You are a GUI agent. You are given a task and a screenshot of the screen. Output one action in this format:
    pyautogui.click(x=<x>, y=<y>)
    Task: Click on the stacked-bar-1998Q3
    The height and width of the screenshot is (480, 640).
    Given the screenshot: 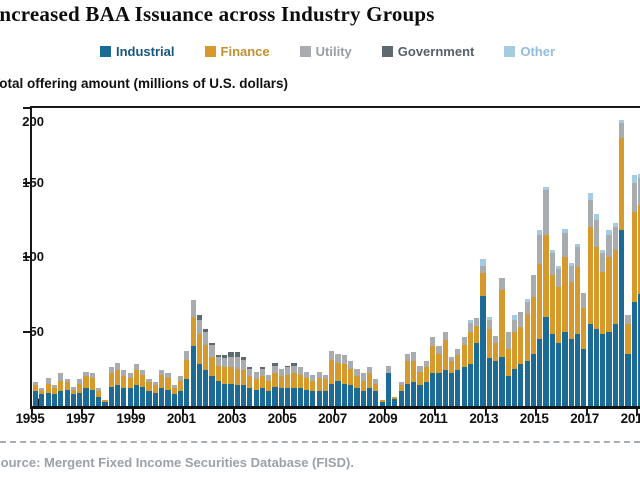 What is the action you would take?
    pyautogui.click(x=124, y=388)
    